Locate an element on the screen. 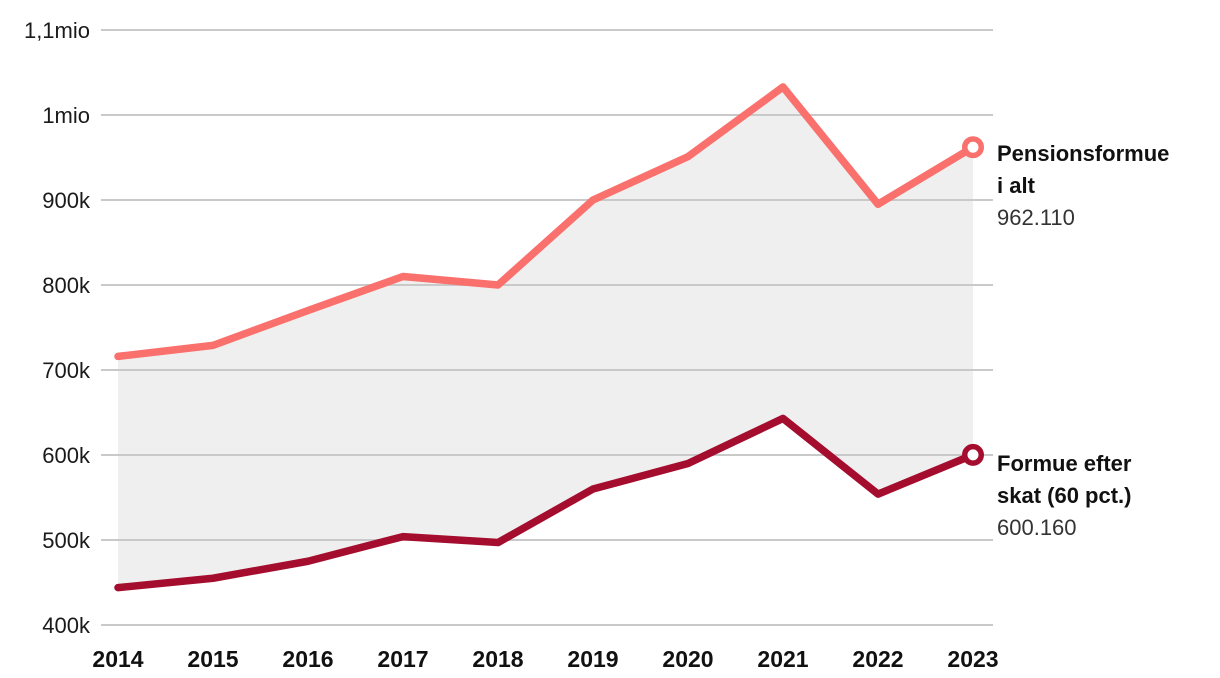 This screenshot has width=1220, height=678. series-end-label-formue-efter-skat: Formue efter skat (60 pct.) 600.160 is located at coordinates (1107, 496).